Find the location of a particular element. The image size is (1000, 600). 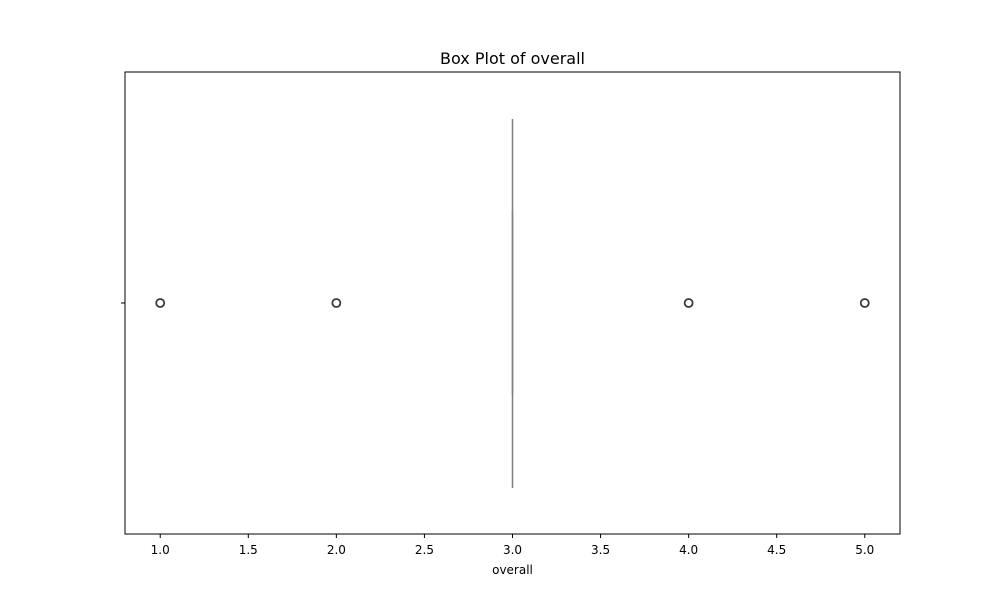

x-tick-label: 2.0 is located at coordinates (336, 550).